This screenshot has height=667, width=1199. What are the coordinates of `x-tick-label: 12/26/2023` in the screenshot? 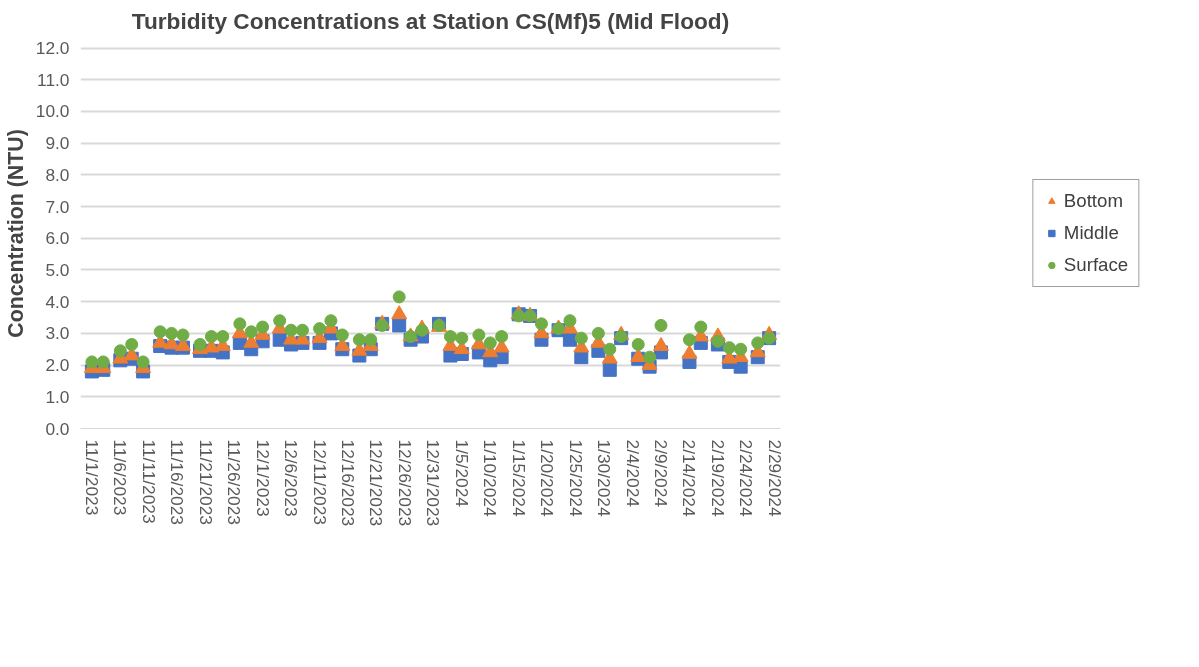 It's located at (404, 483).